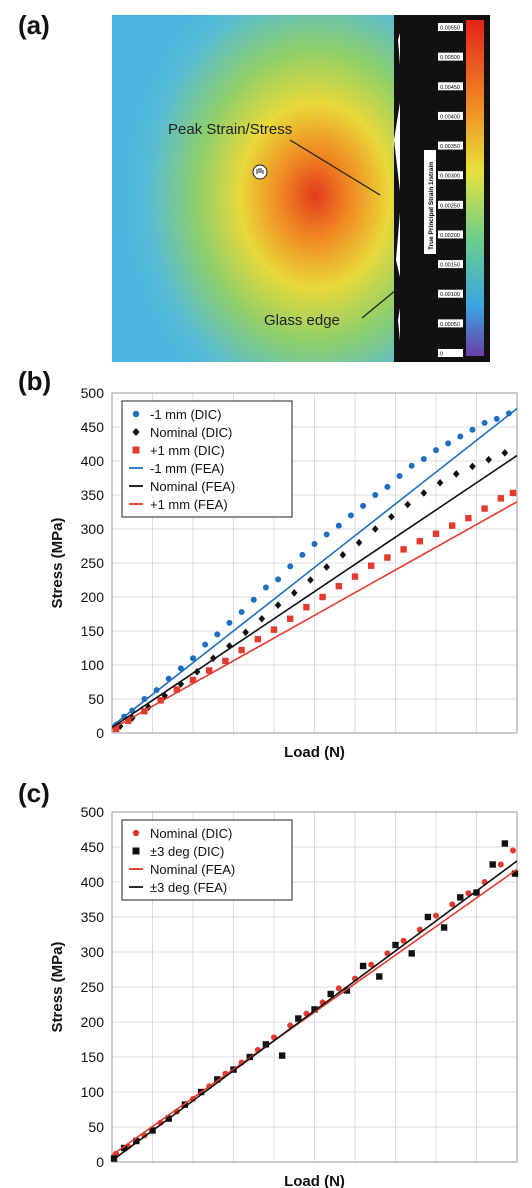 The height and width of the screenshot is (1188, 532). I want to click on glass-edge-shape, so click(399, 188).